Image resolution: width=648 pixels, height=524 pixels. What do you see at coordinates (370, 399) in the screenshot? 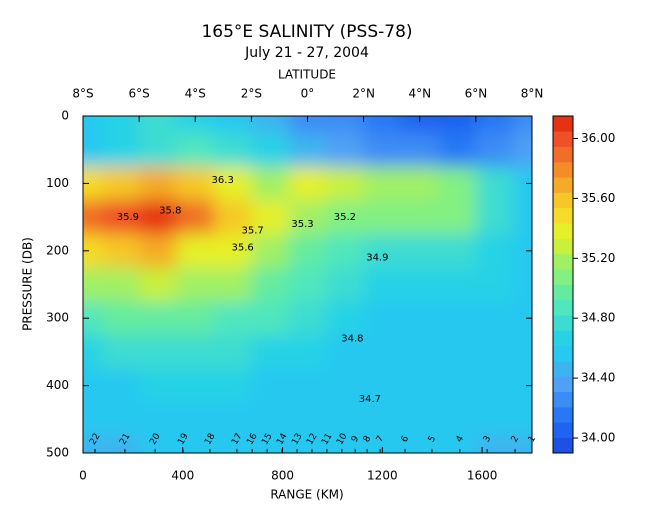
I see `contour-label: 34.7` at bounding box center [370, 399].